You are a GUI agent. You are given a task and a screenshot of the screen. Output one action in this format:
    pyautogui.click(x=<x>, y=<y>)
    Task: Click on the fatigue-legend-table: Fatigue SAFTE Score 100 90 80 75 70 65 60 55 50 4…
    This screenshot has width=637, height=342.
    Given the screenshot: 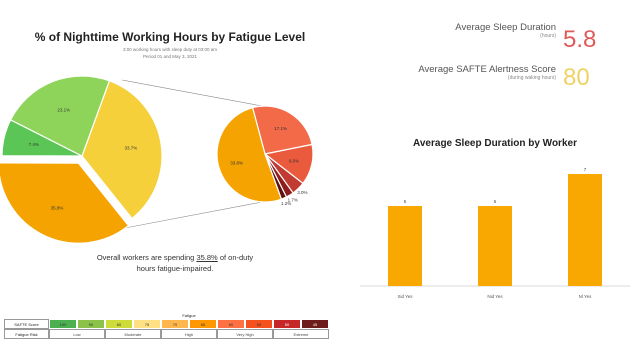 What is the action you would take?
    pyautogui.click(x=166, y=325)
    